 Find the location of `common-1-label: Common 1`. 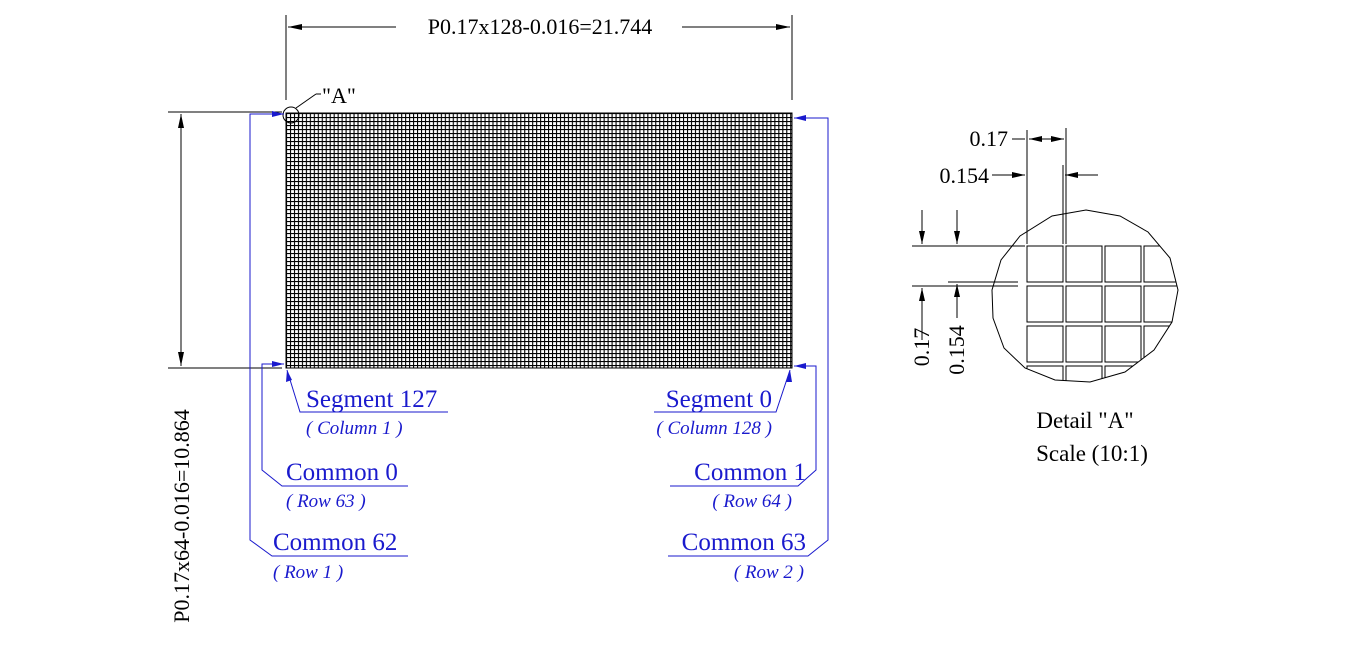

common-1-label: Common 1 is located at coordinates (750, 472).